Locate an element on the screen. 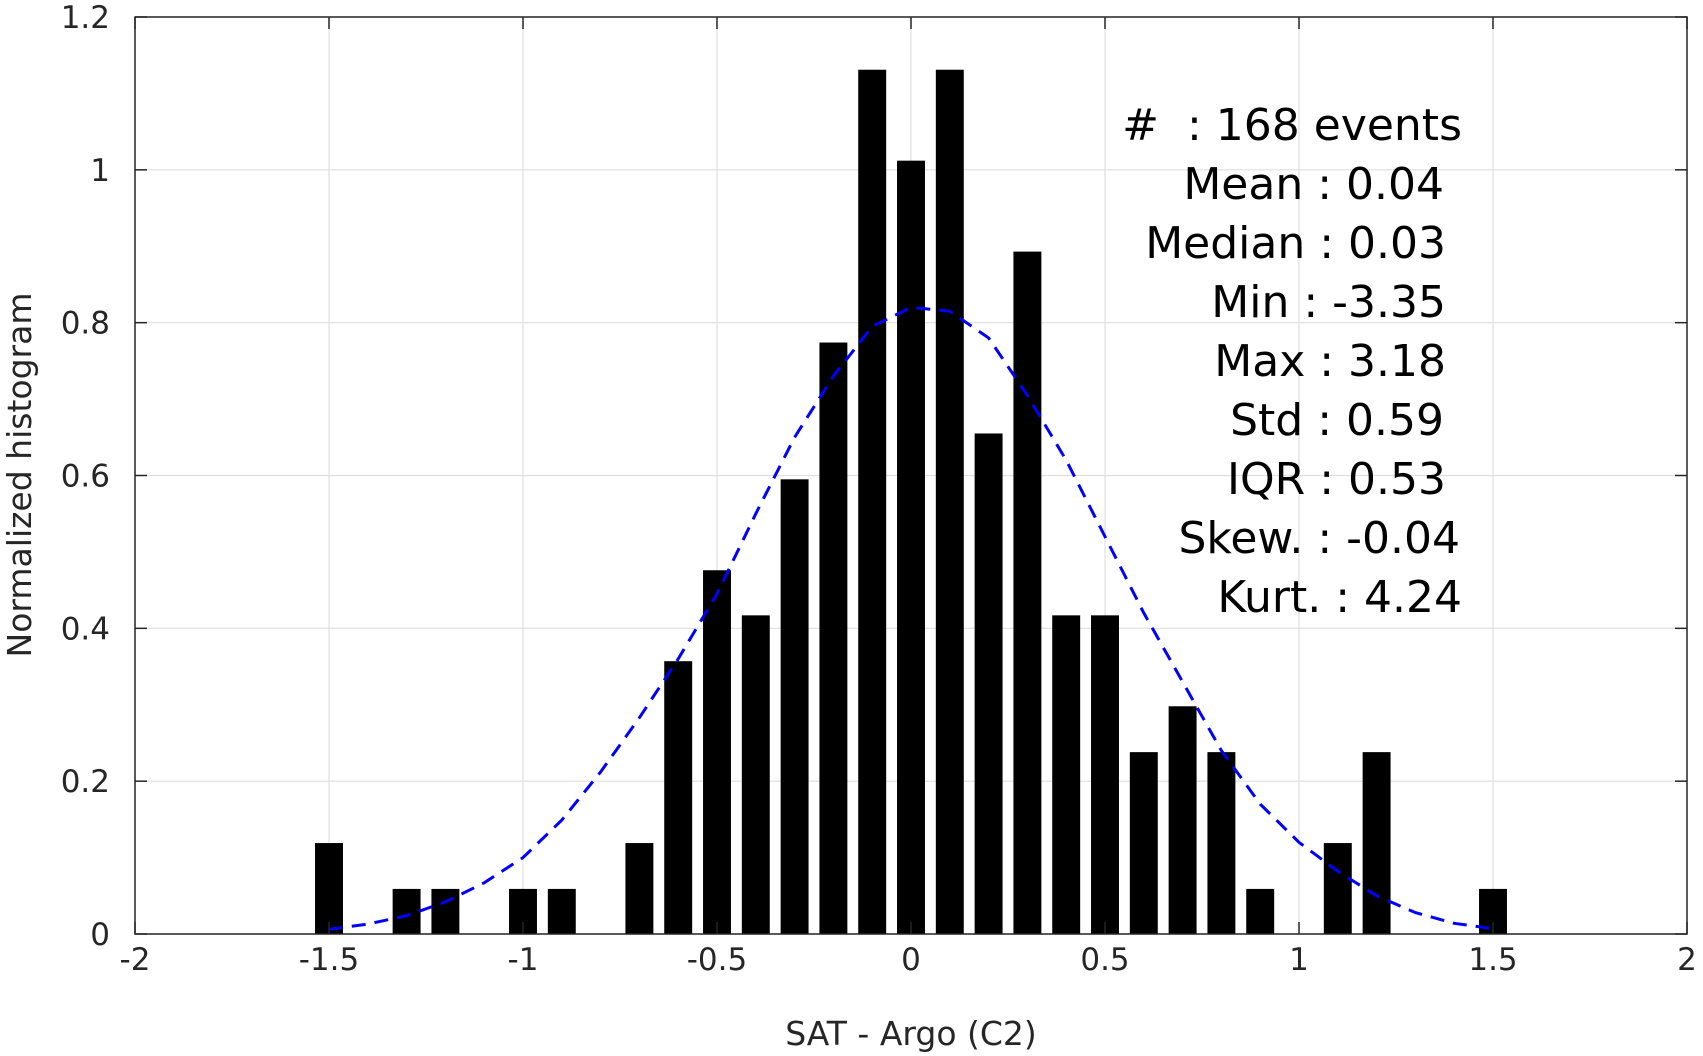 Image resolution: width=1703 pixels, height=1056 pixels. x-tick-label: 1.5 is located at coordinates (1492, 960).